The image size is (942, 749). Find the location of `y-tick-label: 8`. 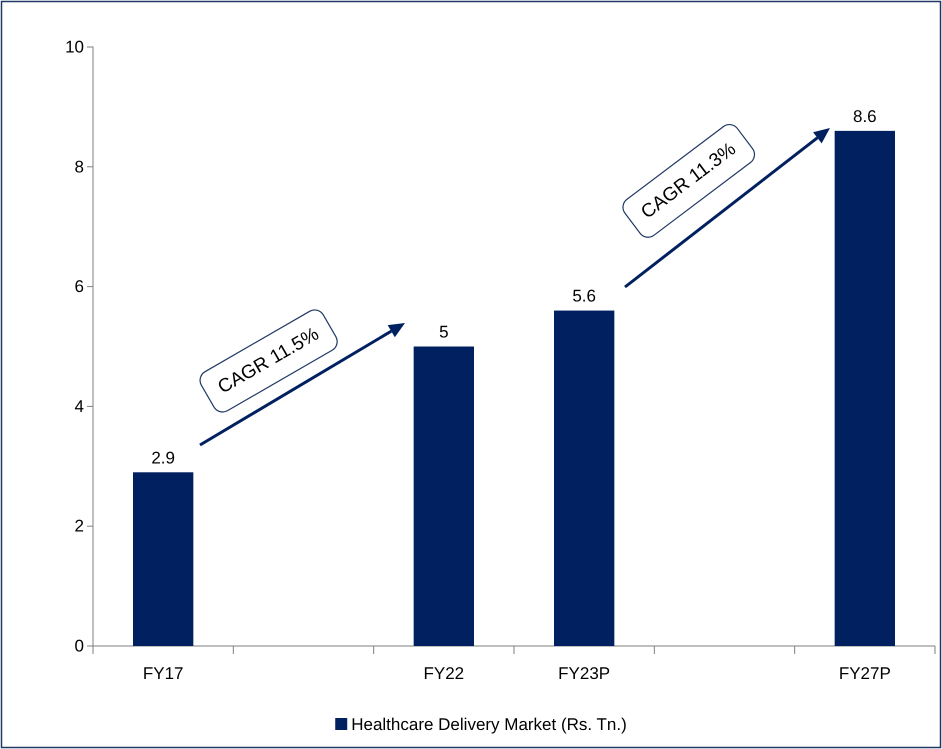

y-tick-label: 8 is located at coordinates (79, 166).